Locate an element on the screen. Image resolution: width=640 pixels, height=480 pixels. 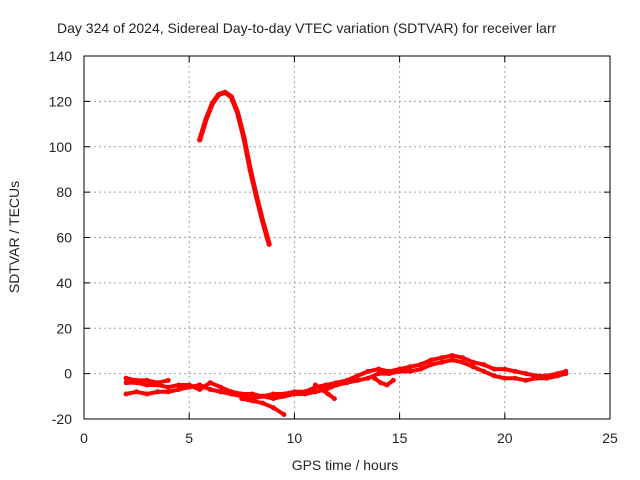
y-tick-label: 40 is located at coordinates (64, 283).